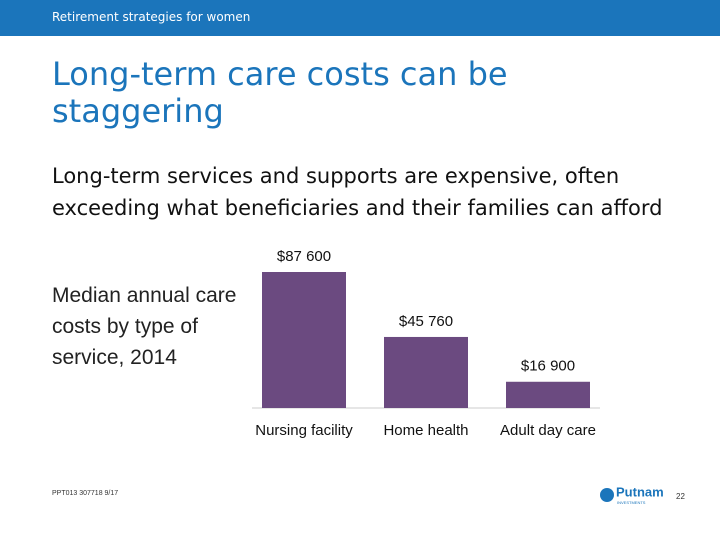 Image resolution: width=720 pixels, height=540 pixels. I want to click on x-tick-label: Home health, so click(425, 430).